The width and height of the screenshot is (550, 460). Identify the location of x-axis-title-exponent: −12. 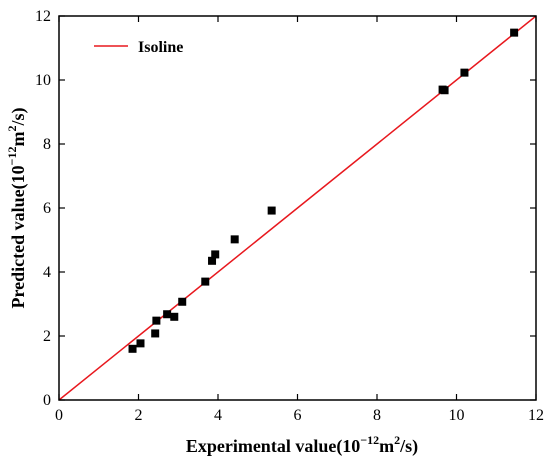
(369, 440).